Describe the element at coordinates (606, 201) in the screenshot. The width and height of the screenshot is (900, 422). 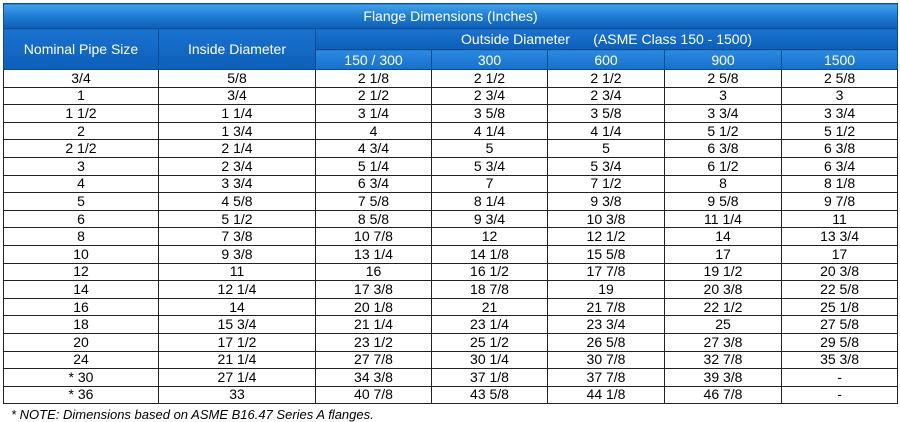
I see `cell-od-600: 9 3/8` at that location.